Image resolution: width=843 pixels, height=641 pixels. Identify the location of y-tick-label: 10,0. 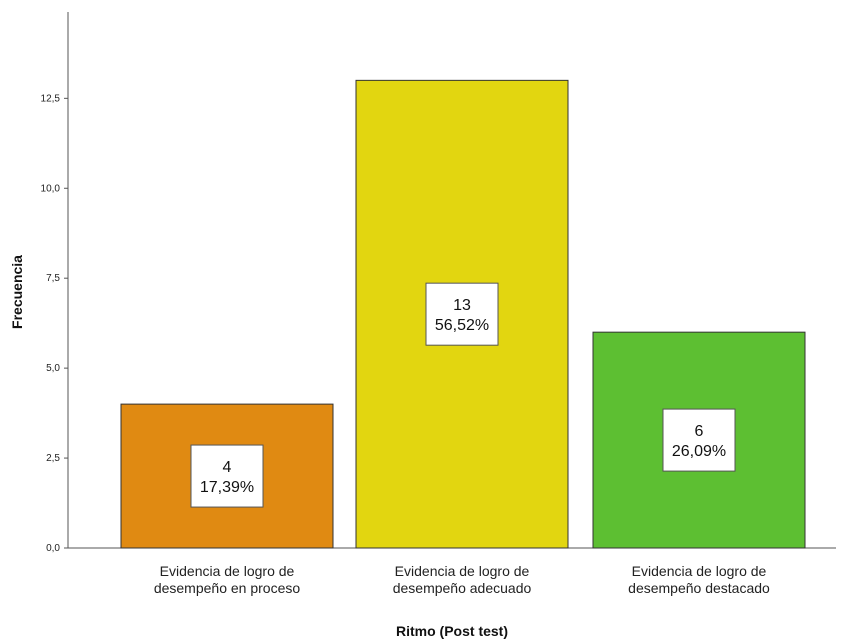
(51, 188).